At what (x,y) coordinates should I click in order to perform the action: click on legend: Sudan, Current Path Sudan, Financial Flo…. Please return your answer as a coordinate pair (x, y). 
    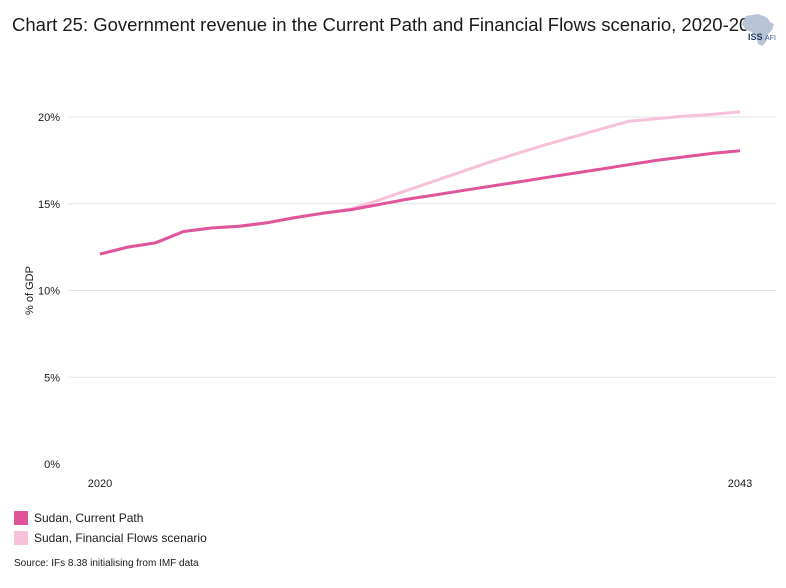
    Looking at the image, I should click on (110, 528).